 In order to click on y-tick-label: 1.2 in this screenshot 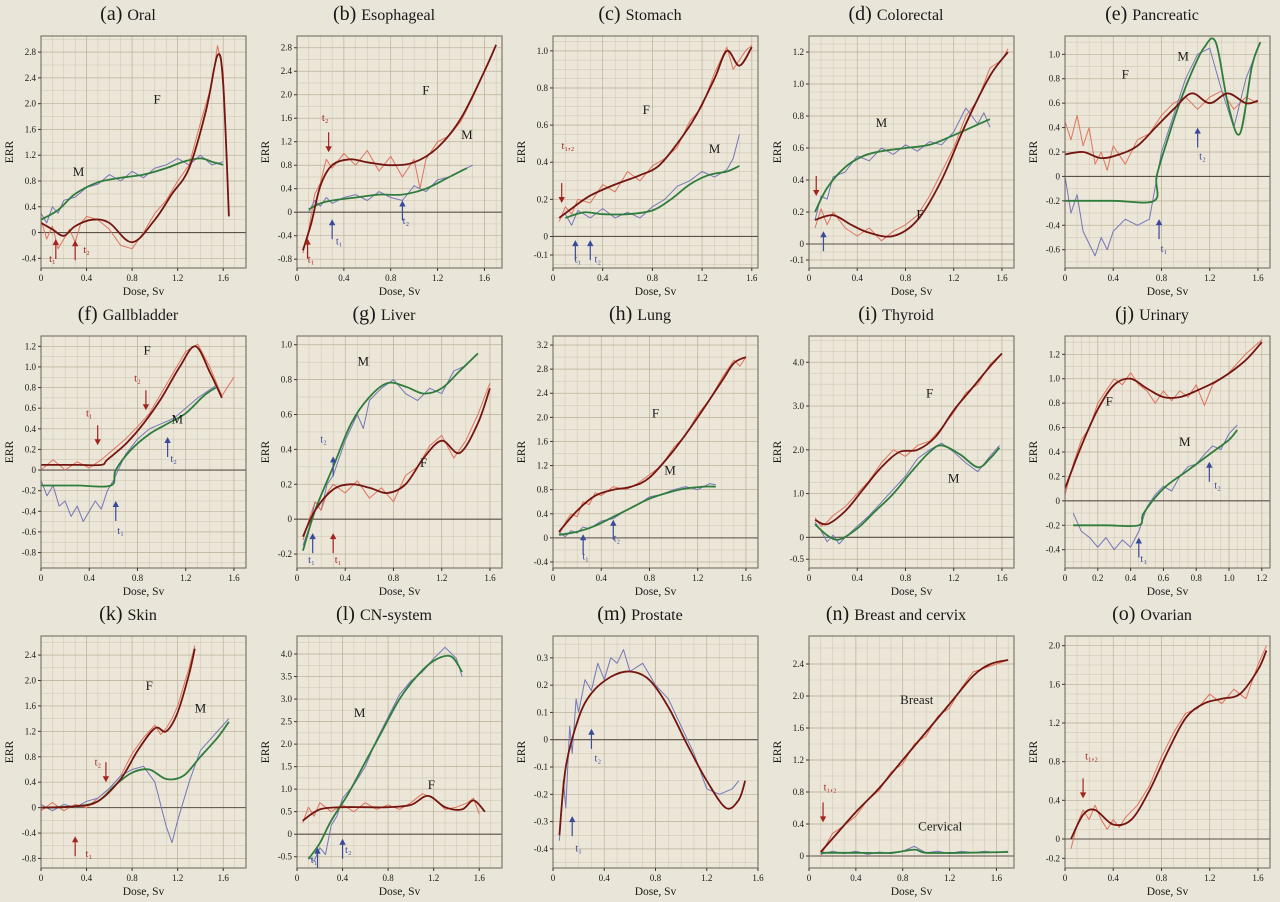, I will do `click(30, 346)`.